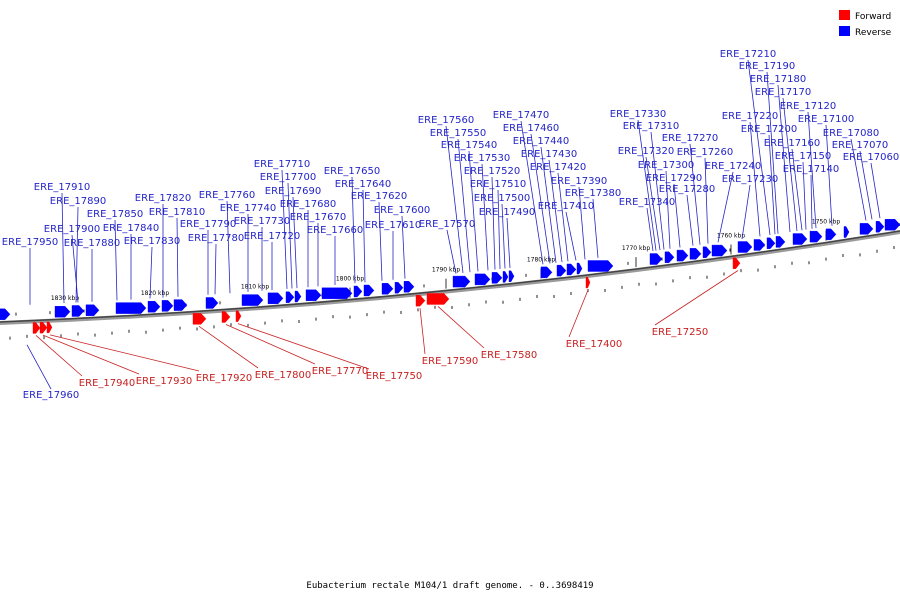 This screenshot has width=900, height=600. Describe the element at coordinates (767, 66) in the screenshot. I see `gene-label: ERE_17190` at that location.